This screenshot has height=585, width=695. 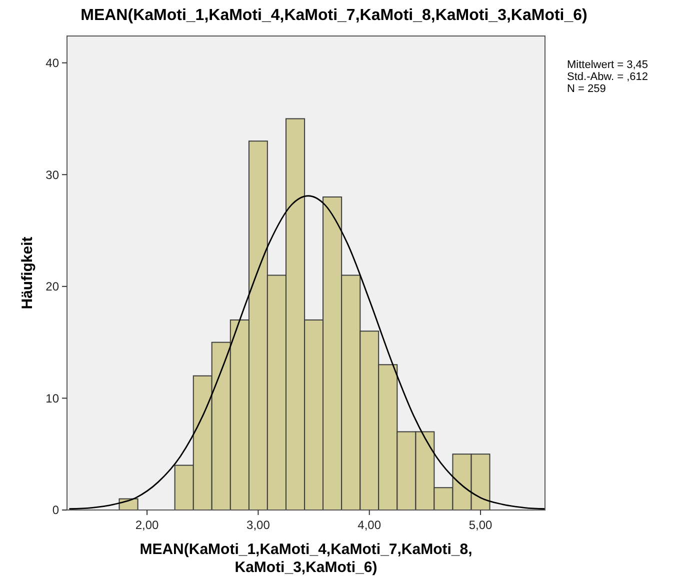 What do you see at coordinates (53, 63) in the screenshot?
I see `y-tick-label: 40` at bounding box center [53, 63].